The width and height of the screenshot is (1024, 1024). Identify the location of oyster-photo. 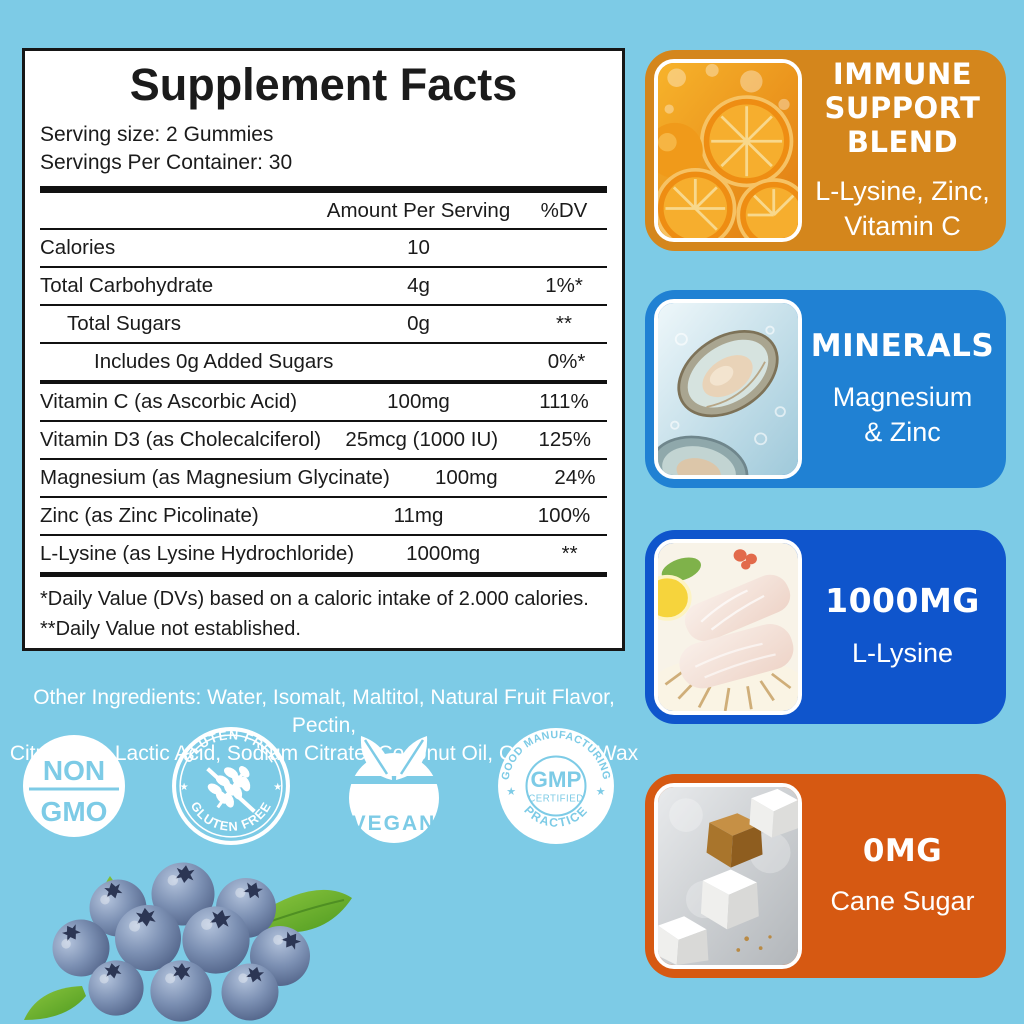
(728, 389).